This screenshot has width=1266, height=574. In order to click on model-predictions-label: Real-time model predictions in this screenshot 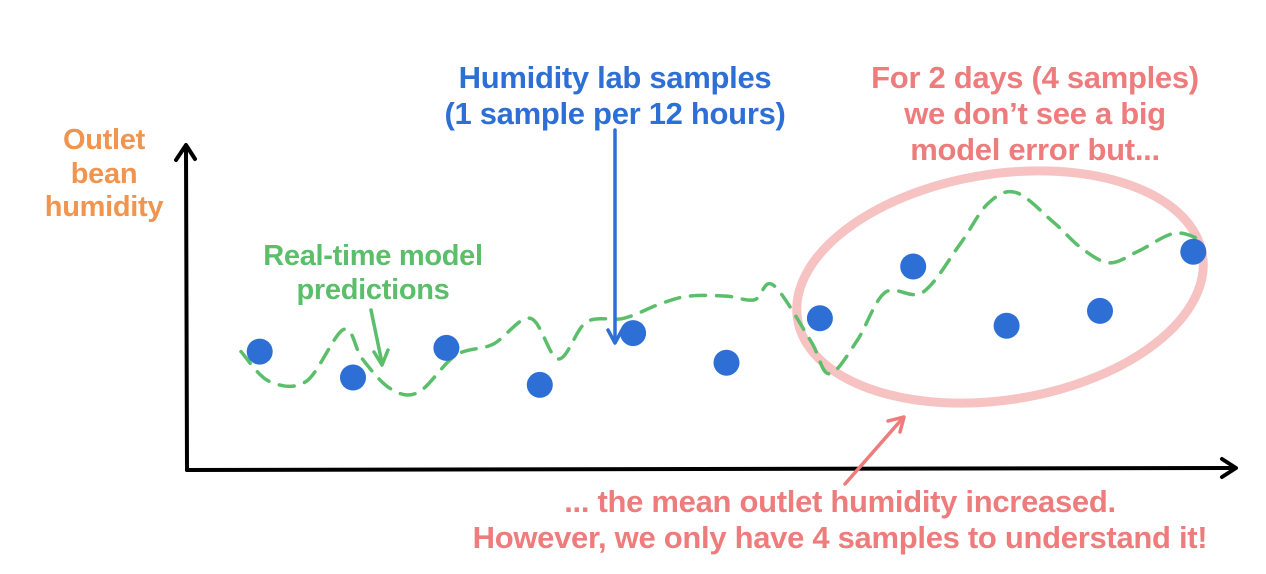, I will do `click(373, 273)`.